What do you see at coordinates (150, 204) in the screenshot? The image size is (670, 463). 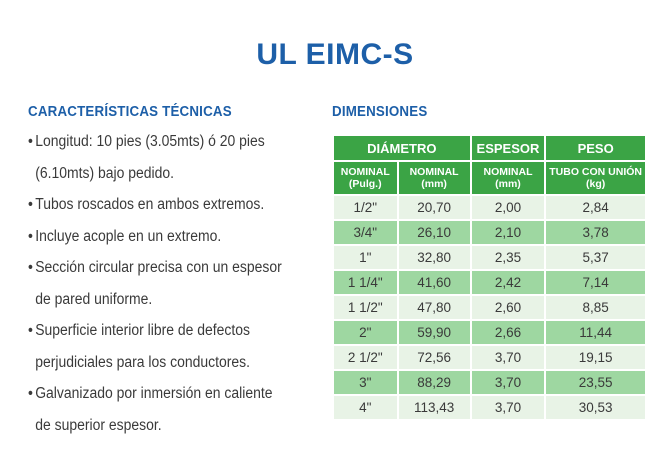 I see `feature-text: Tubos roscados en ambos extremos.` at bounding box center [150, 204].